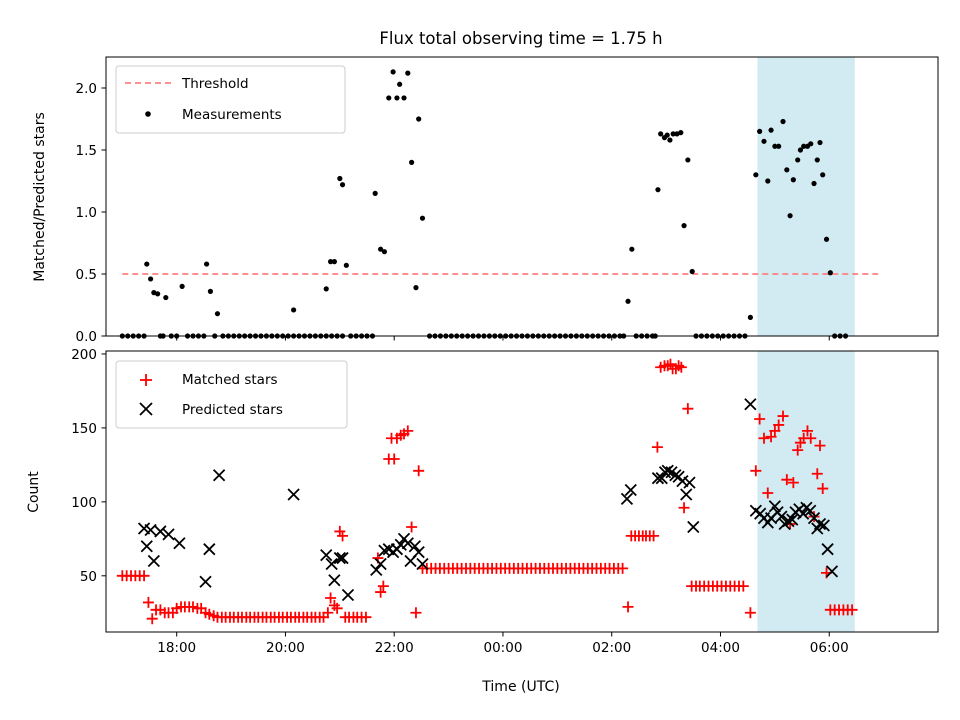  I want to click on bottom-x-tick-label: 00:00, so click(503, 648).